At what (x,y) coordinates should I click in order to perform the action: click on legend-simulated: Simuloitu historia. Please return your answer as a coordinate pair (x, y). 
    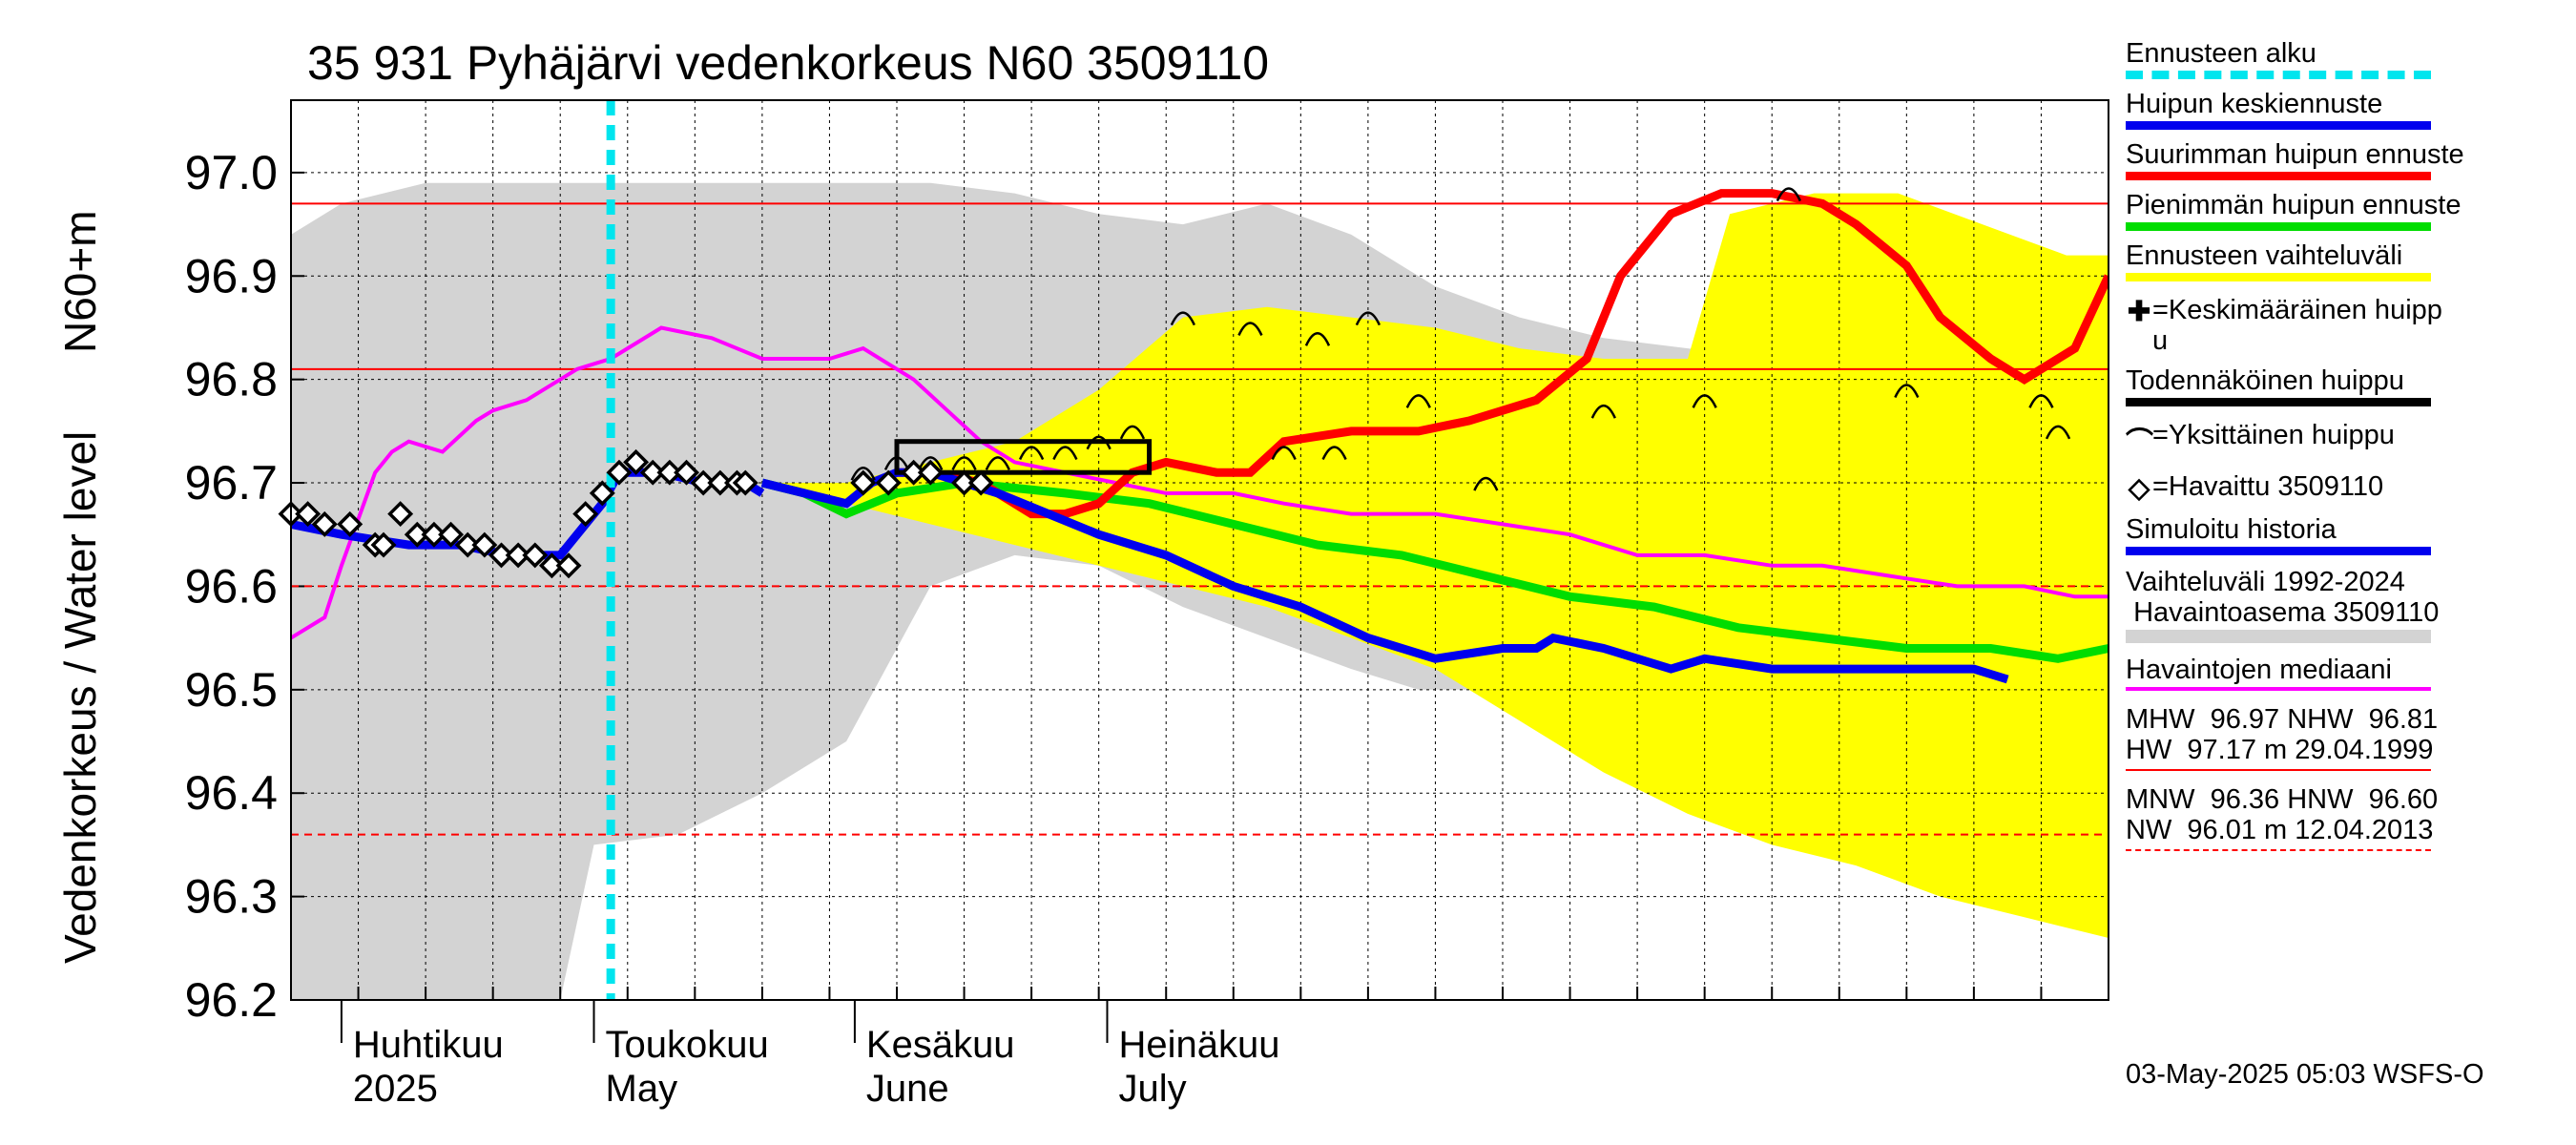
    Looking at the image, I should click on (2350, 534).